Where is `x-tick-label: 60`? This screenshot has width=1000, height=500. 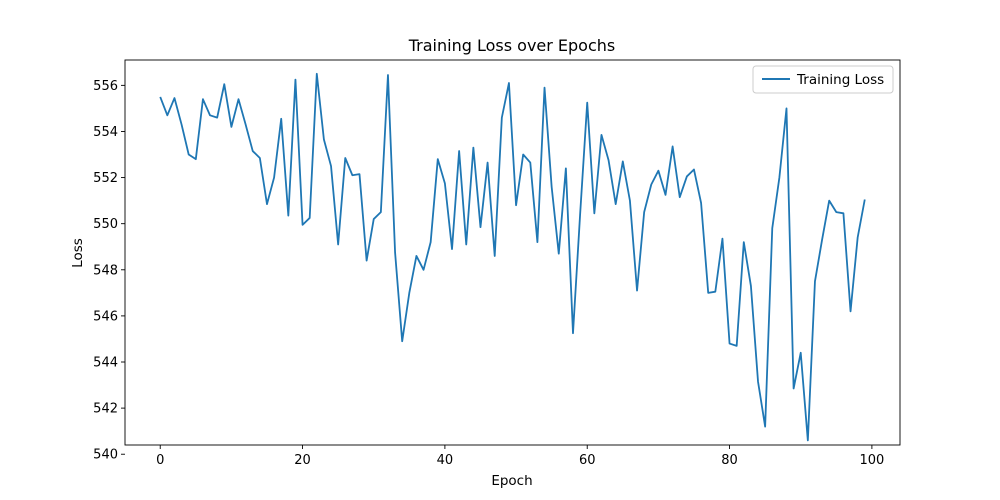
x-tick-label: 60 is located at coordinates (587, 460).